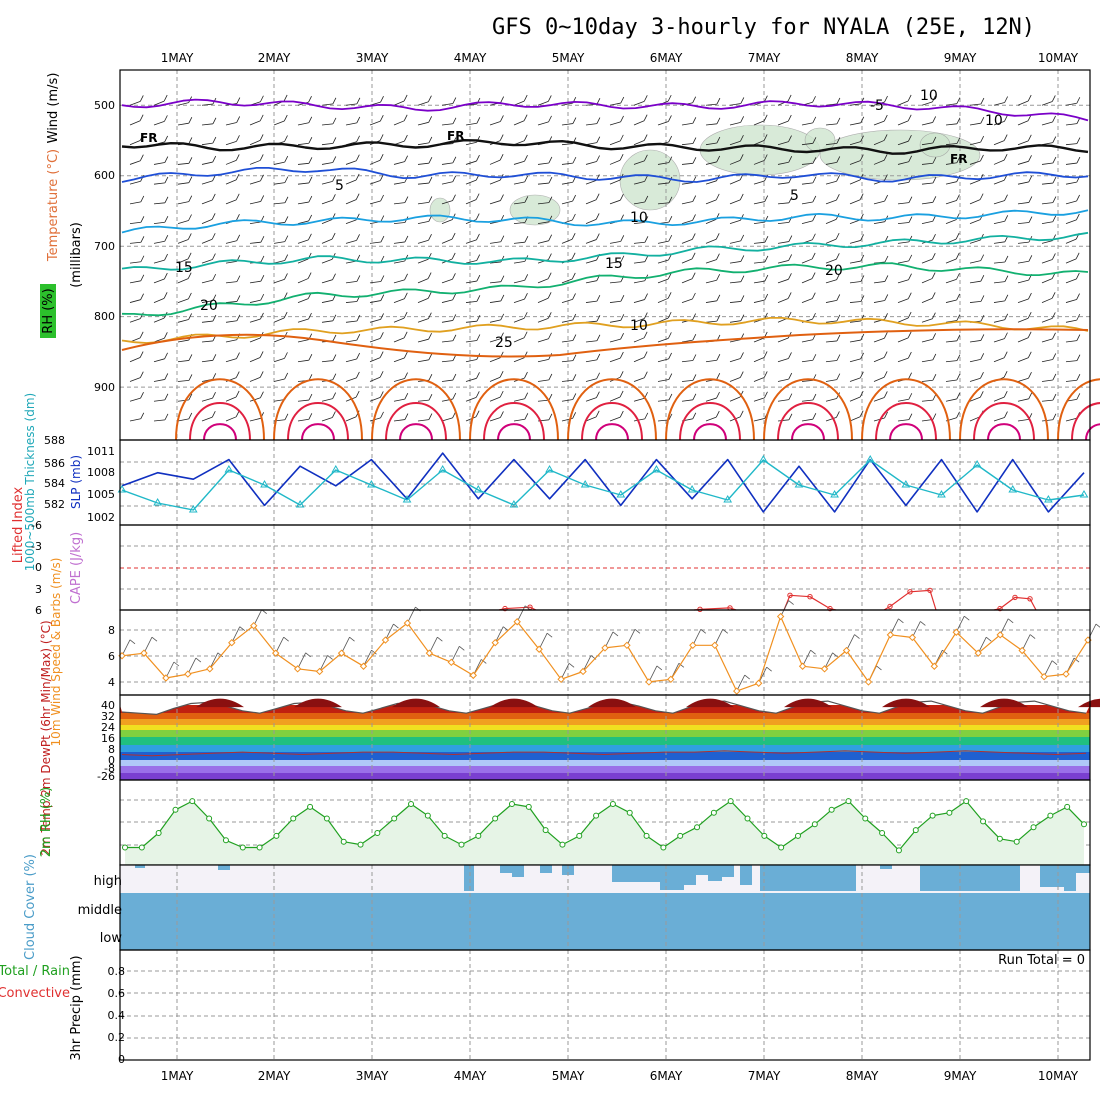  Describe the element at coordinates (1000, 635) in the screenshot. I see `wind-speed-marker` at that location.